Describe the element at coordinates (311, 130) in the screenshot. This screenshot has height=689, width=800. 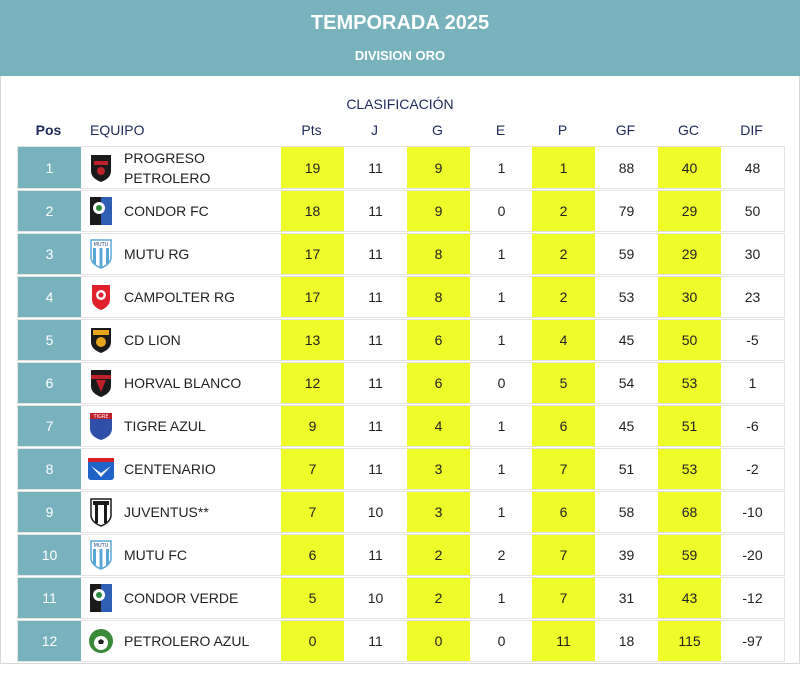
I see `col-pts: Pts` at that location.